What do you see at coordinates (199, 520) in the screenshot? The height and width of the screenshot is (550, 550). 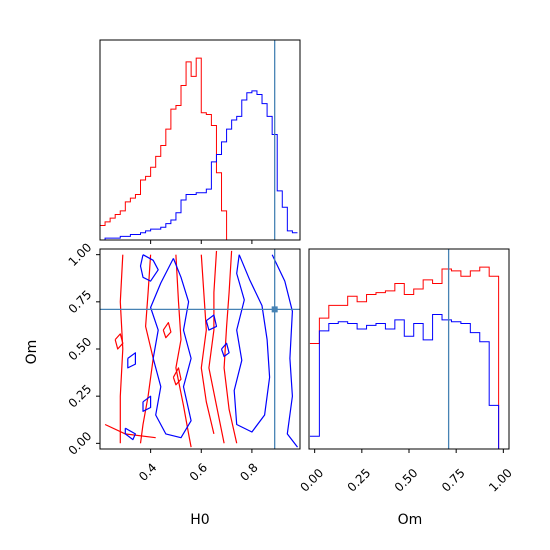 I see `x-axis-label-h0: H0` at bounding box center [199, 520].